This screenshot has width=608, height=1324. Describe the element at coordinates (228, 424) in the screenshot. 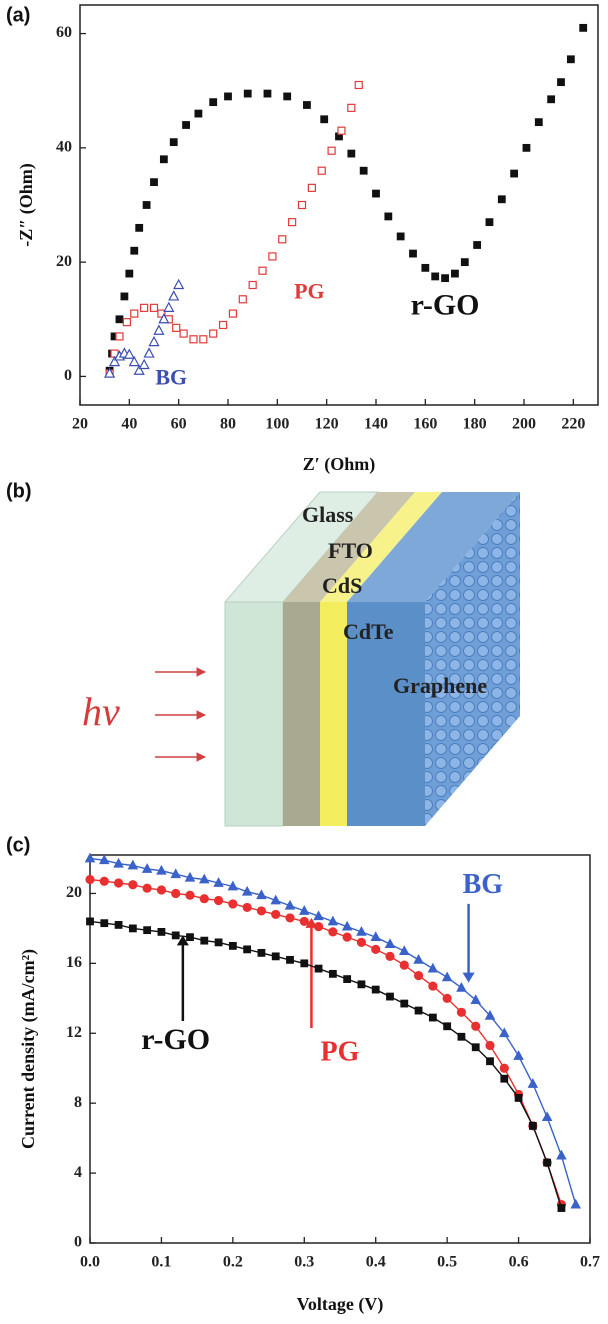

I see `x-tick-label: 80` at that location.